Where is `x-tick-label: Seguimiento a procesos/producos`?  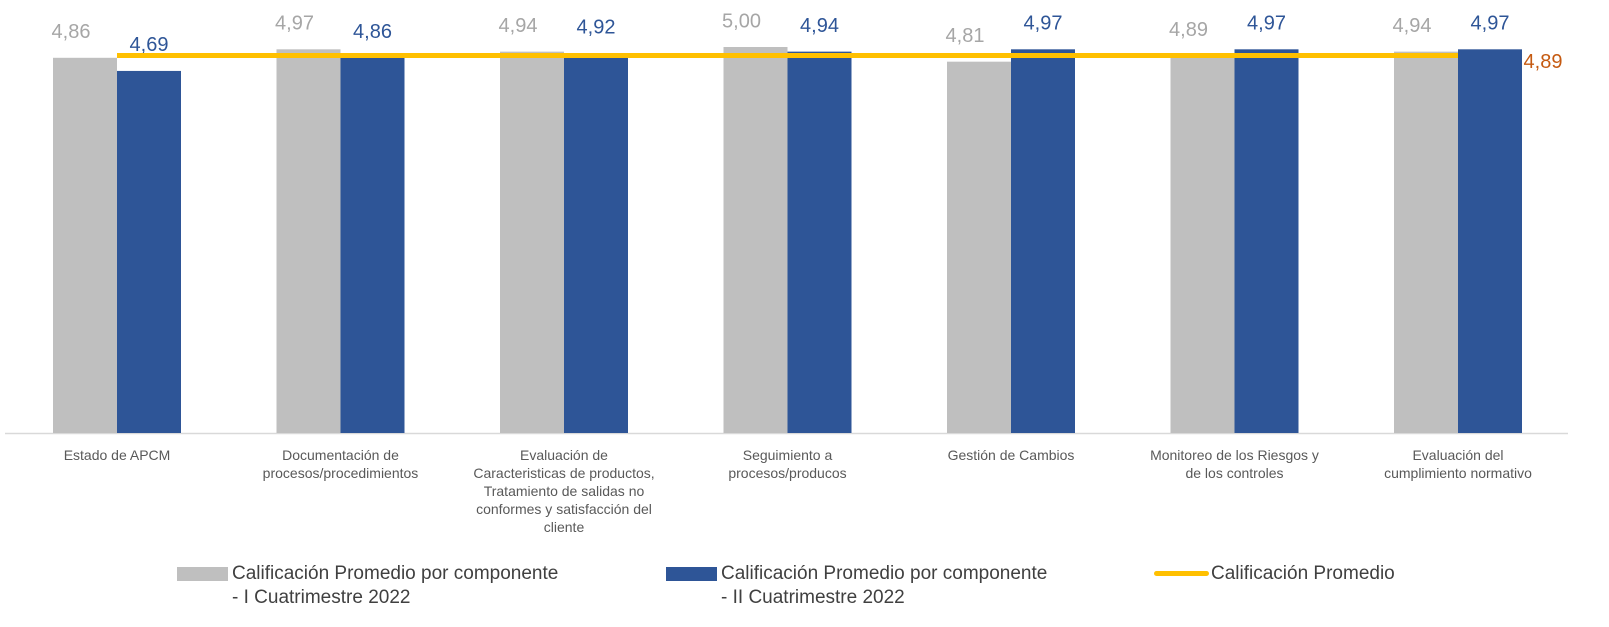
x-tick-label: Seguimiento a procesos/producos is located at coordinates (787, 464).